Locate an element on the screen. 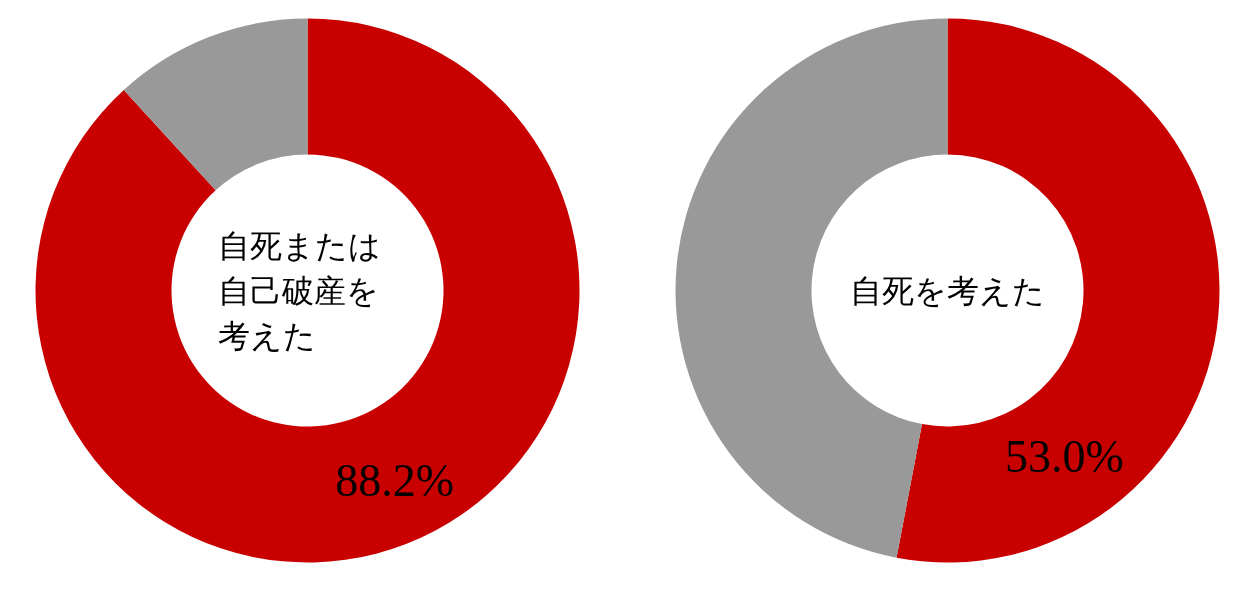 The width and height of the screenshot is (1249, 599). data-label: 53.0% is located at coordinates (1064, 456).